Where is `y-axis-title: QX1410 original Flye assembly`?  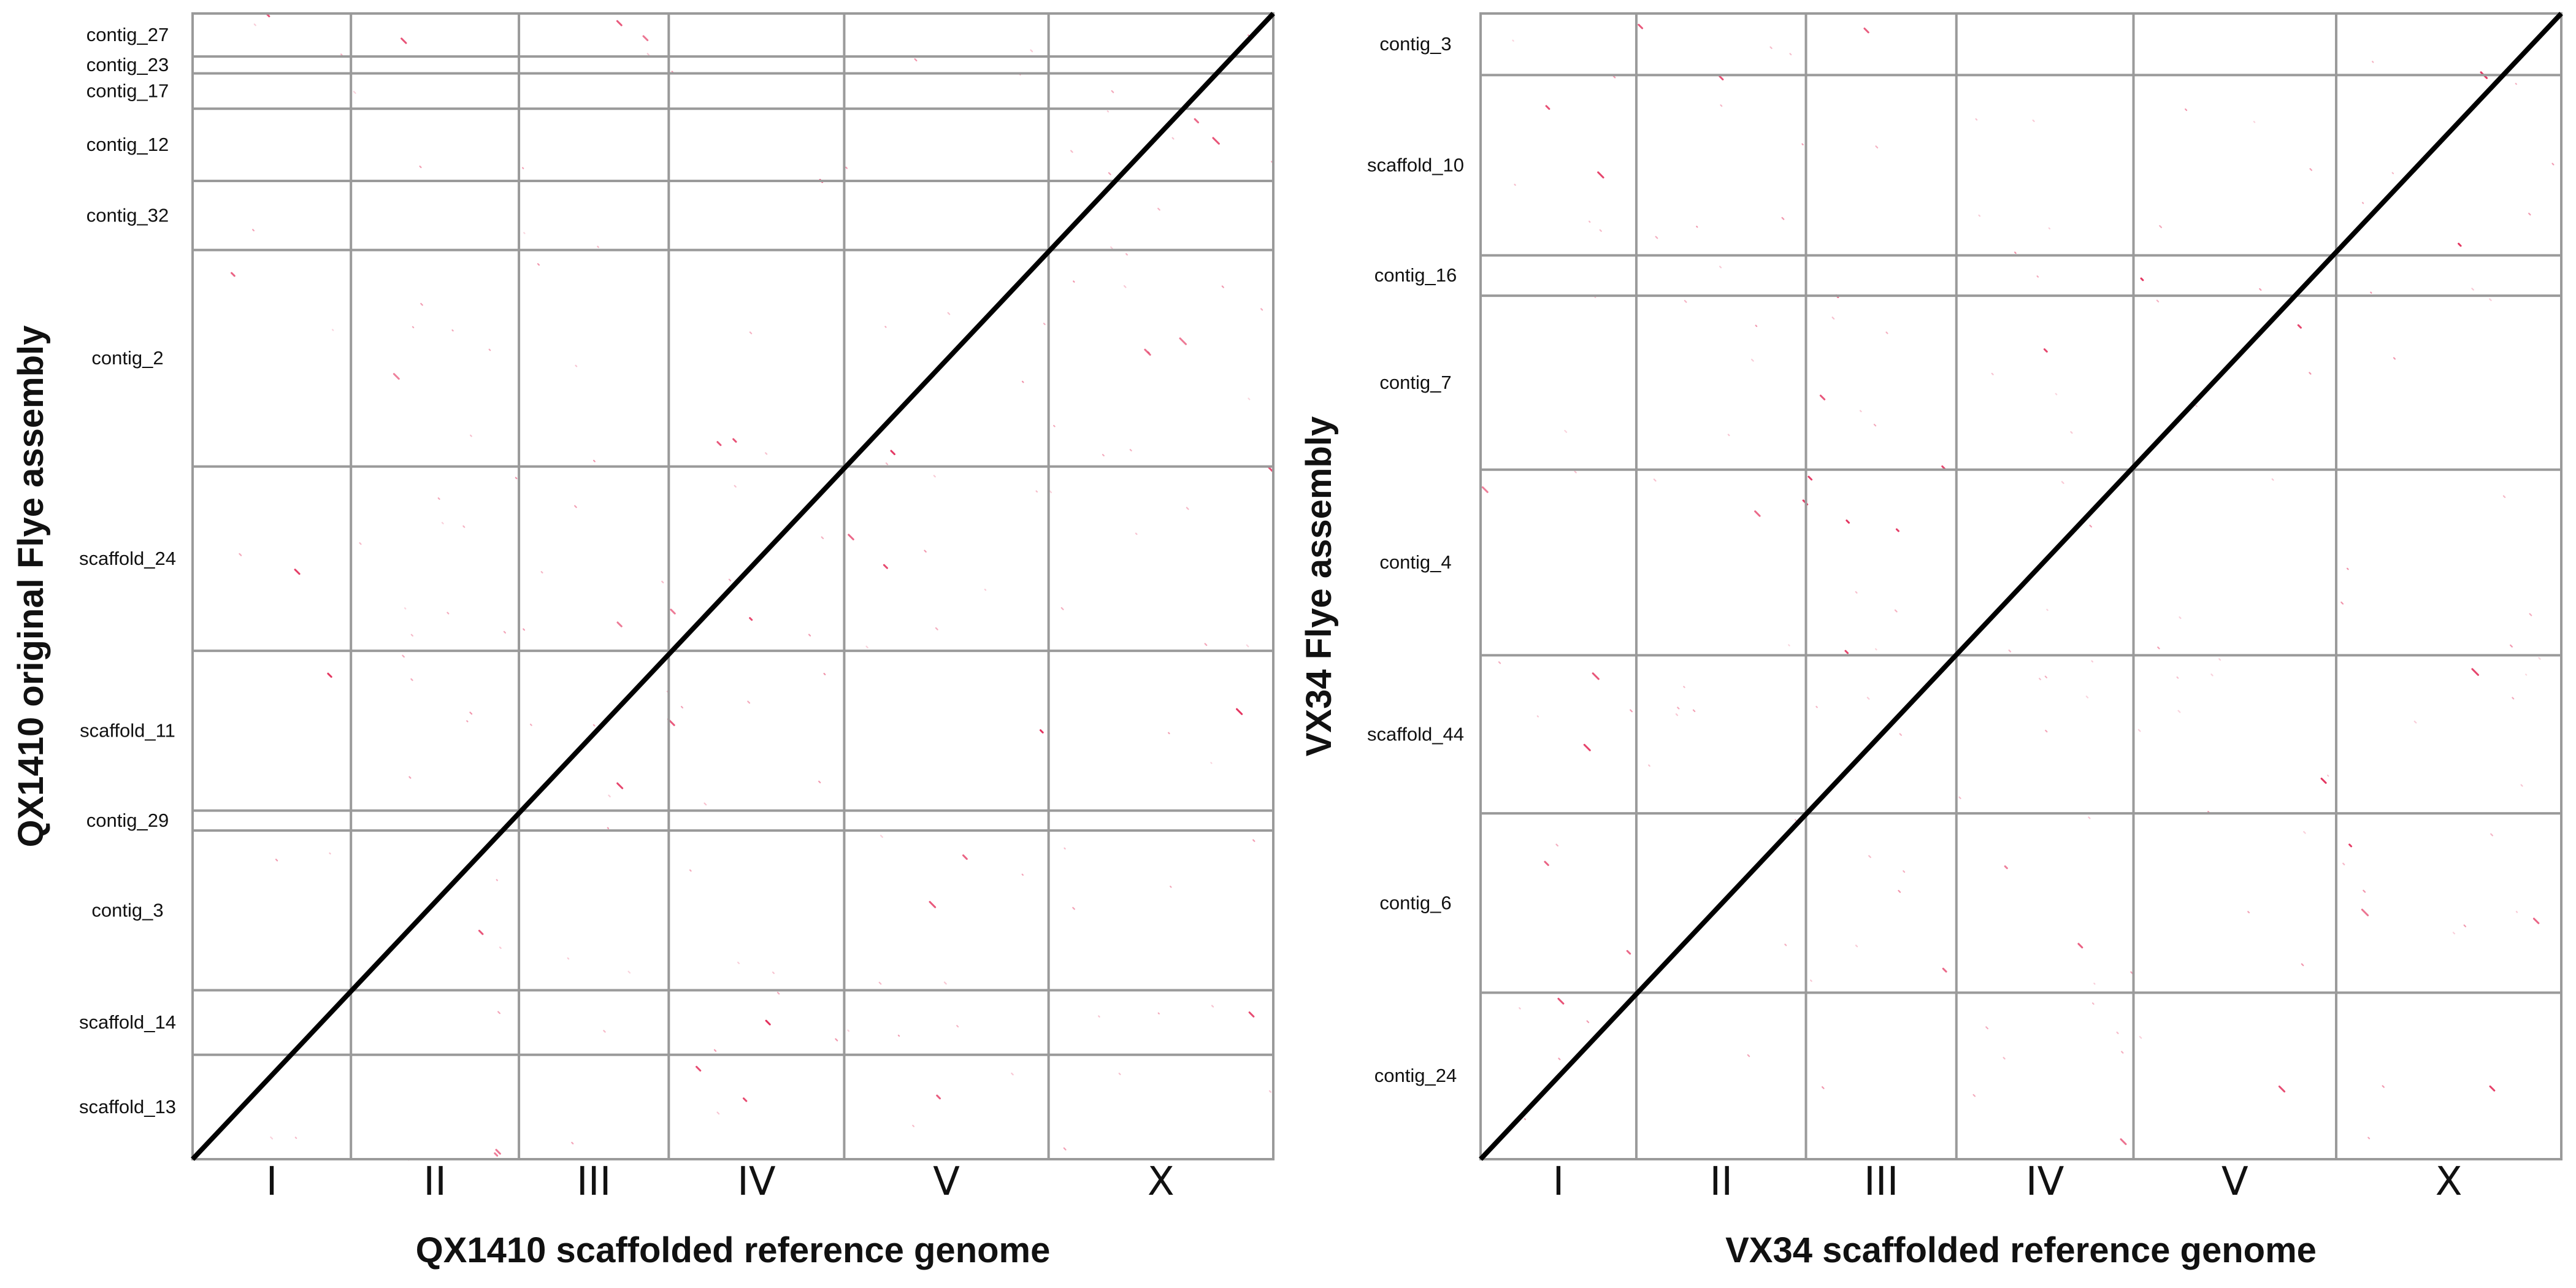
y-axis-title: QX1410 original Flye assembly is located at coordinates (31, 586).